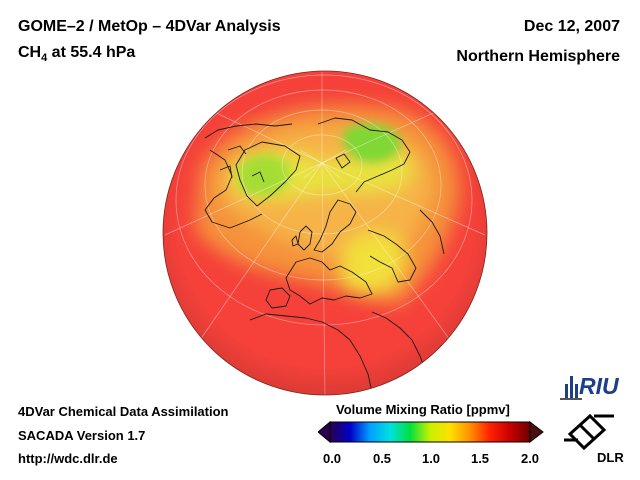  Describe the element at coordinates (82, 435) in the screenshot. I see `footer-version: SACADA Version 1.7` at that location.